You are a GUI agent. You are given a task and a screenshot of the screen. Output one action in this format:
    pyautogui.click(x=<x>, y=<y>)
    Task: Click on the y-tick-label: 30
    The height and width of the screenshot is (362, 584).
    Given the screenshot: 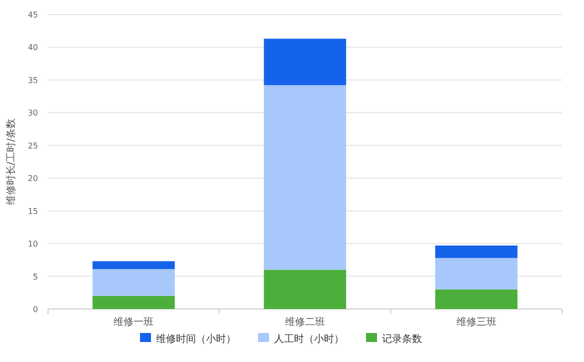 What is the action you would take?
    pyautogui.click(x=33, y=113)
    